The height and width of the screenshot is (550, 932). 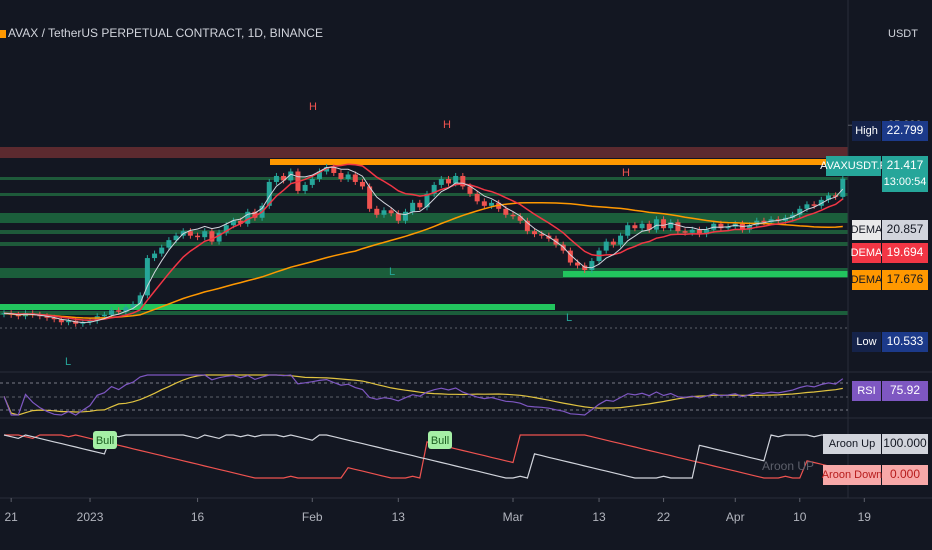 I want to click on tag-name: High, so click(x=866, y=131).